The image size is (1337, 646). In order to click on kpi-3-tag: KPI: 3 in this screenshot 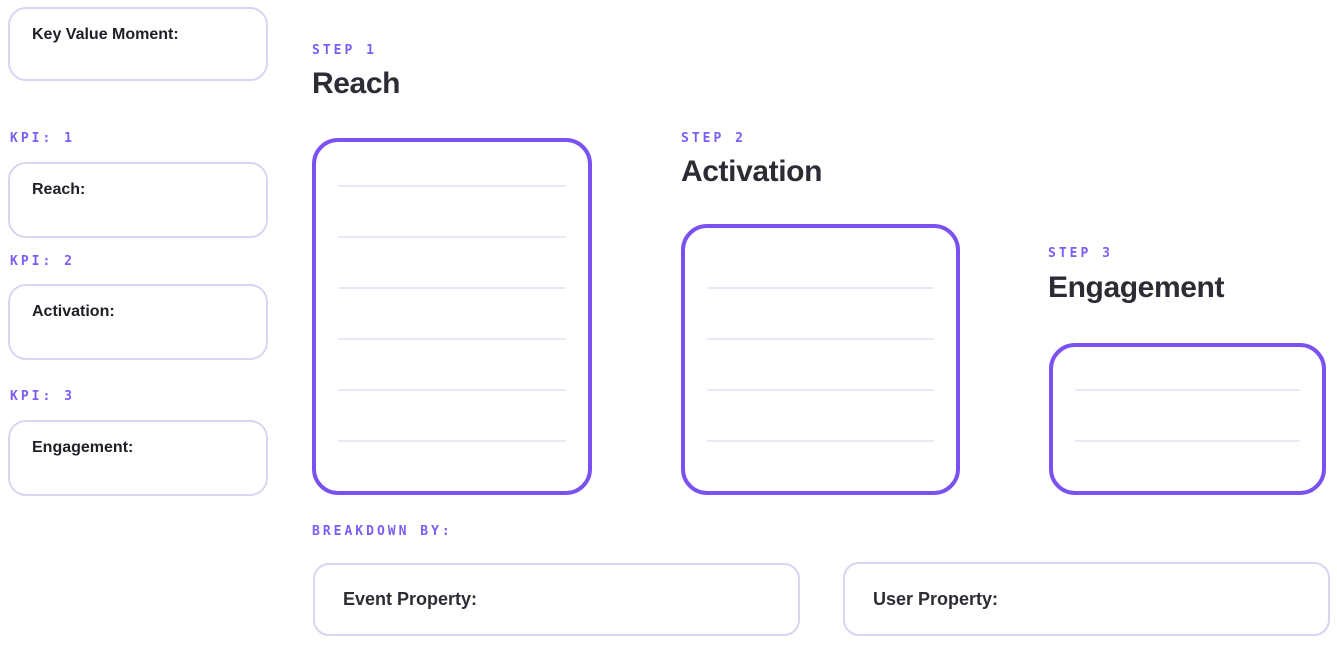, I will do `click(42, 396)`.